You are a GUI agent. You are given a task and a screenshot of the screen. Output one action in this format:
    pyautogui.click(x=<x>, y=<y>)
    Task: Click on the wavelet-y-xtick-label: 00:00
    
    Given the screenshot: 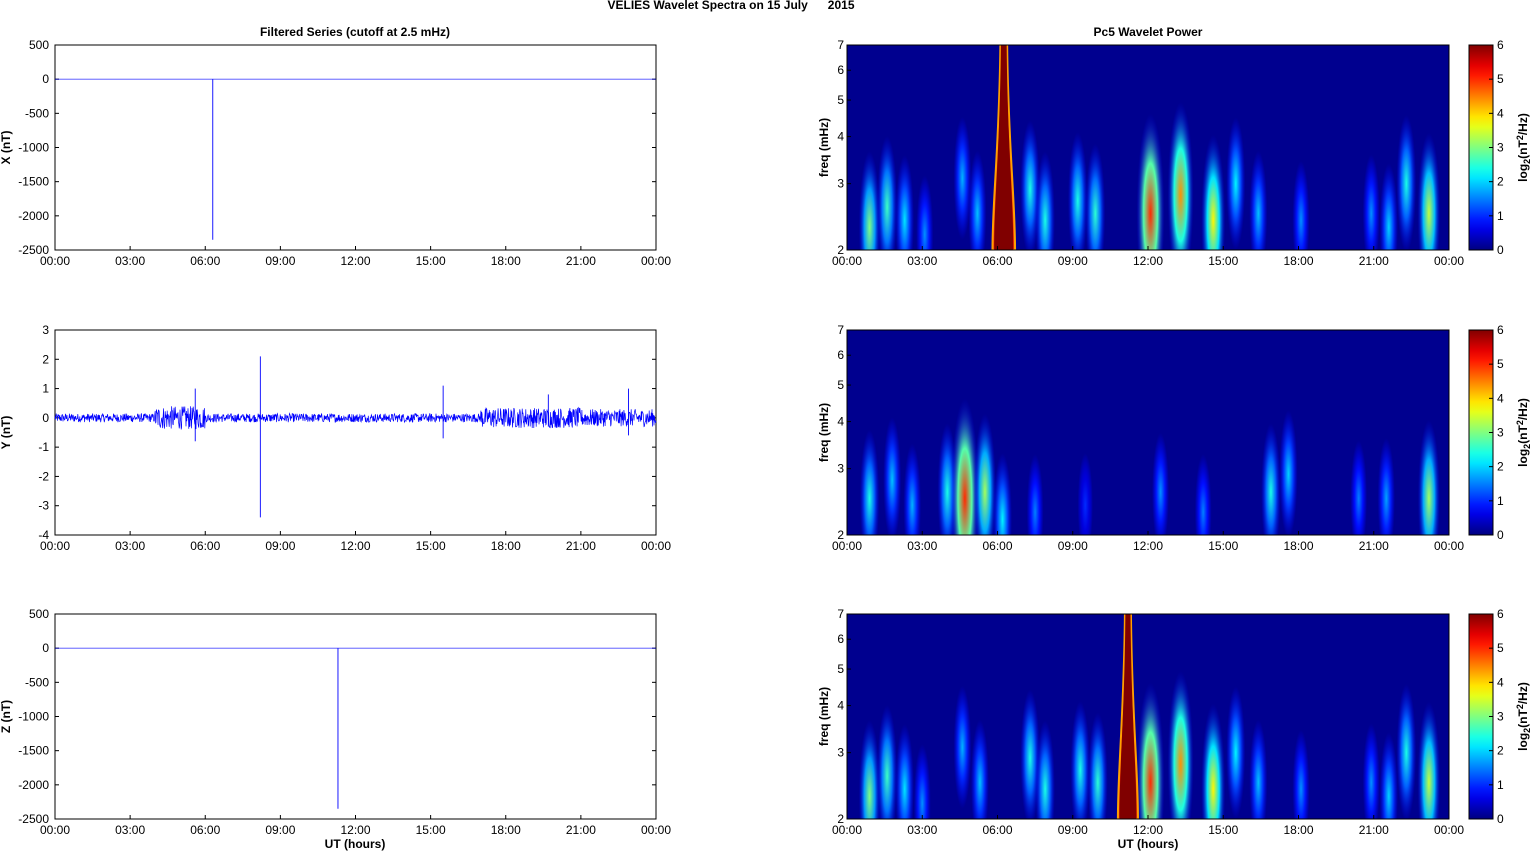 What is the action you would take?
    pyautogui.click(x=1449, y=546)
    